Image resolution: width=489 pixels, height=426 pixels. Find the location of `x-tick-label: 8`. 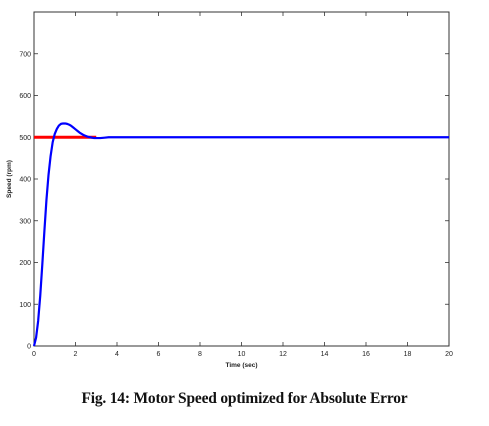

x-tick-label: 8 is located at coordinates (200, 354).